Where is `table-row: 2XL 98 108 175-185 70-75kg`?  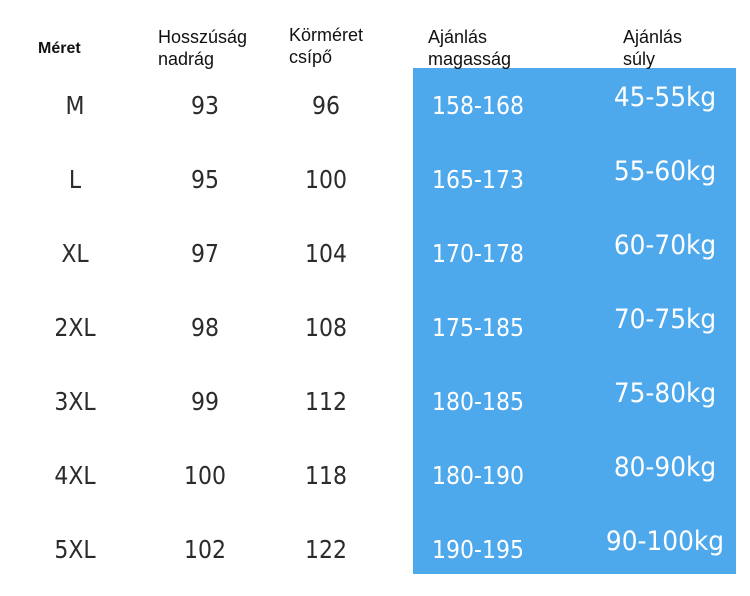
table-row: 2XL 98 108 175-185 70-75kg is located at coordinates (375, 327).